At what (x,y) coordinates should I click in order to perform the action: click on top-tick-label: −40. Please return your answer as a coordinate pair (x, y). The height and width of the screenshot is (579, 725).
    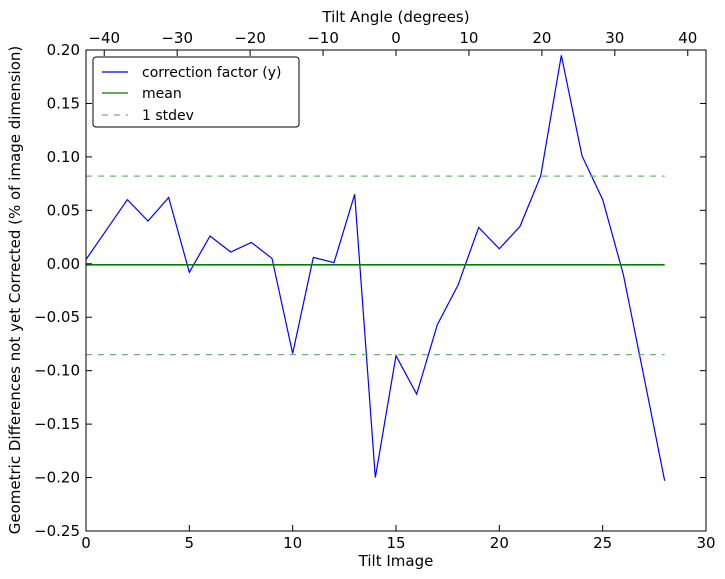
    Looking at the image, I should click on (104, 38).